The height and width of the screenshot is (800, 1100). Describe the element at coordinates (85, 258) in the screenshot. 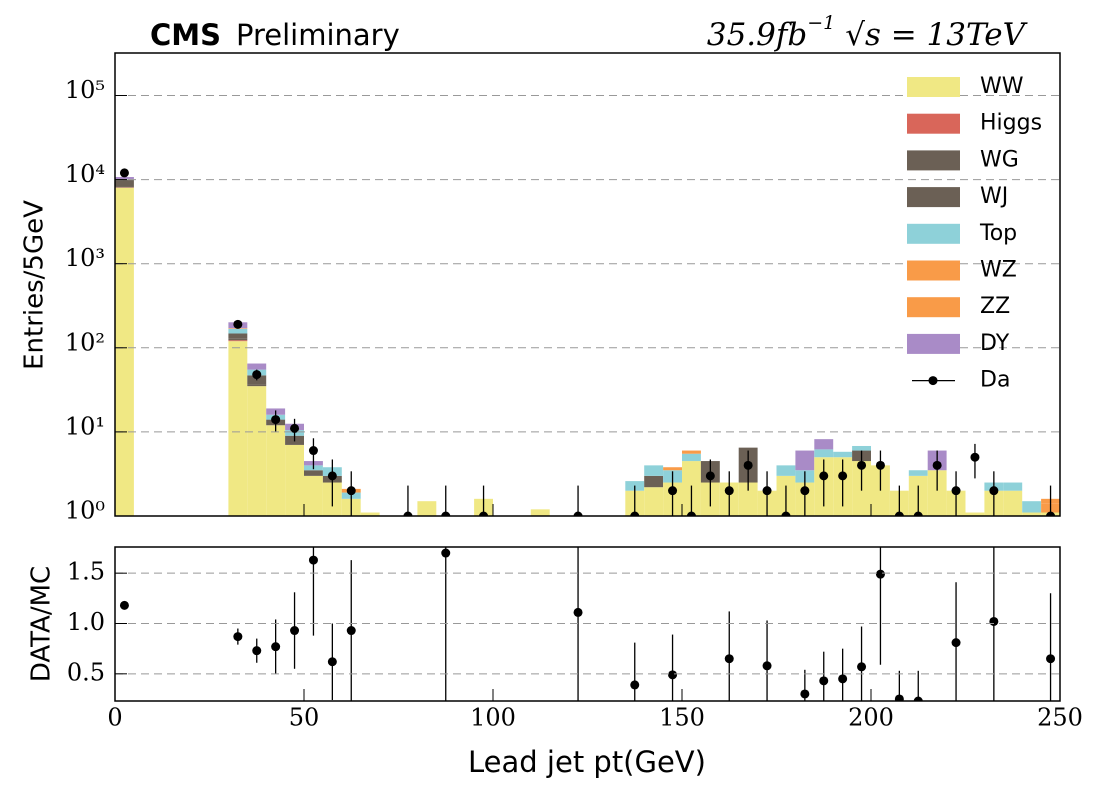

I see `y-tick-label: 10³` at that location.